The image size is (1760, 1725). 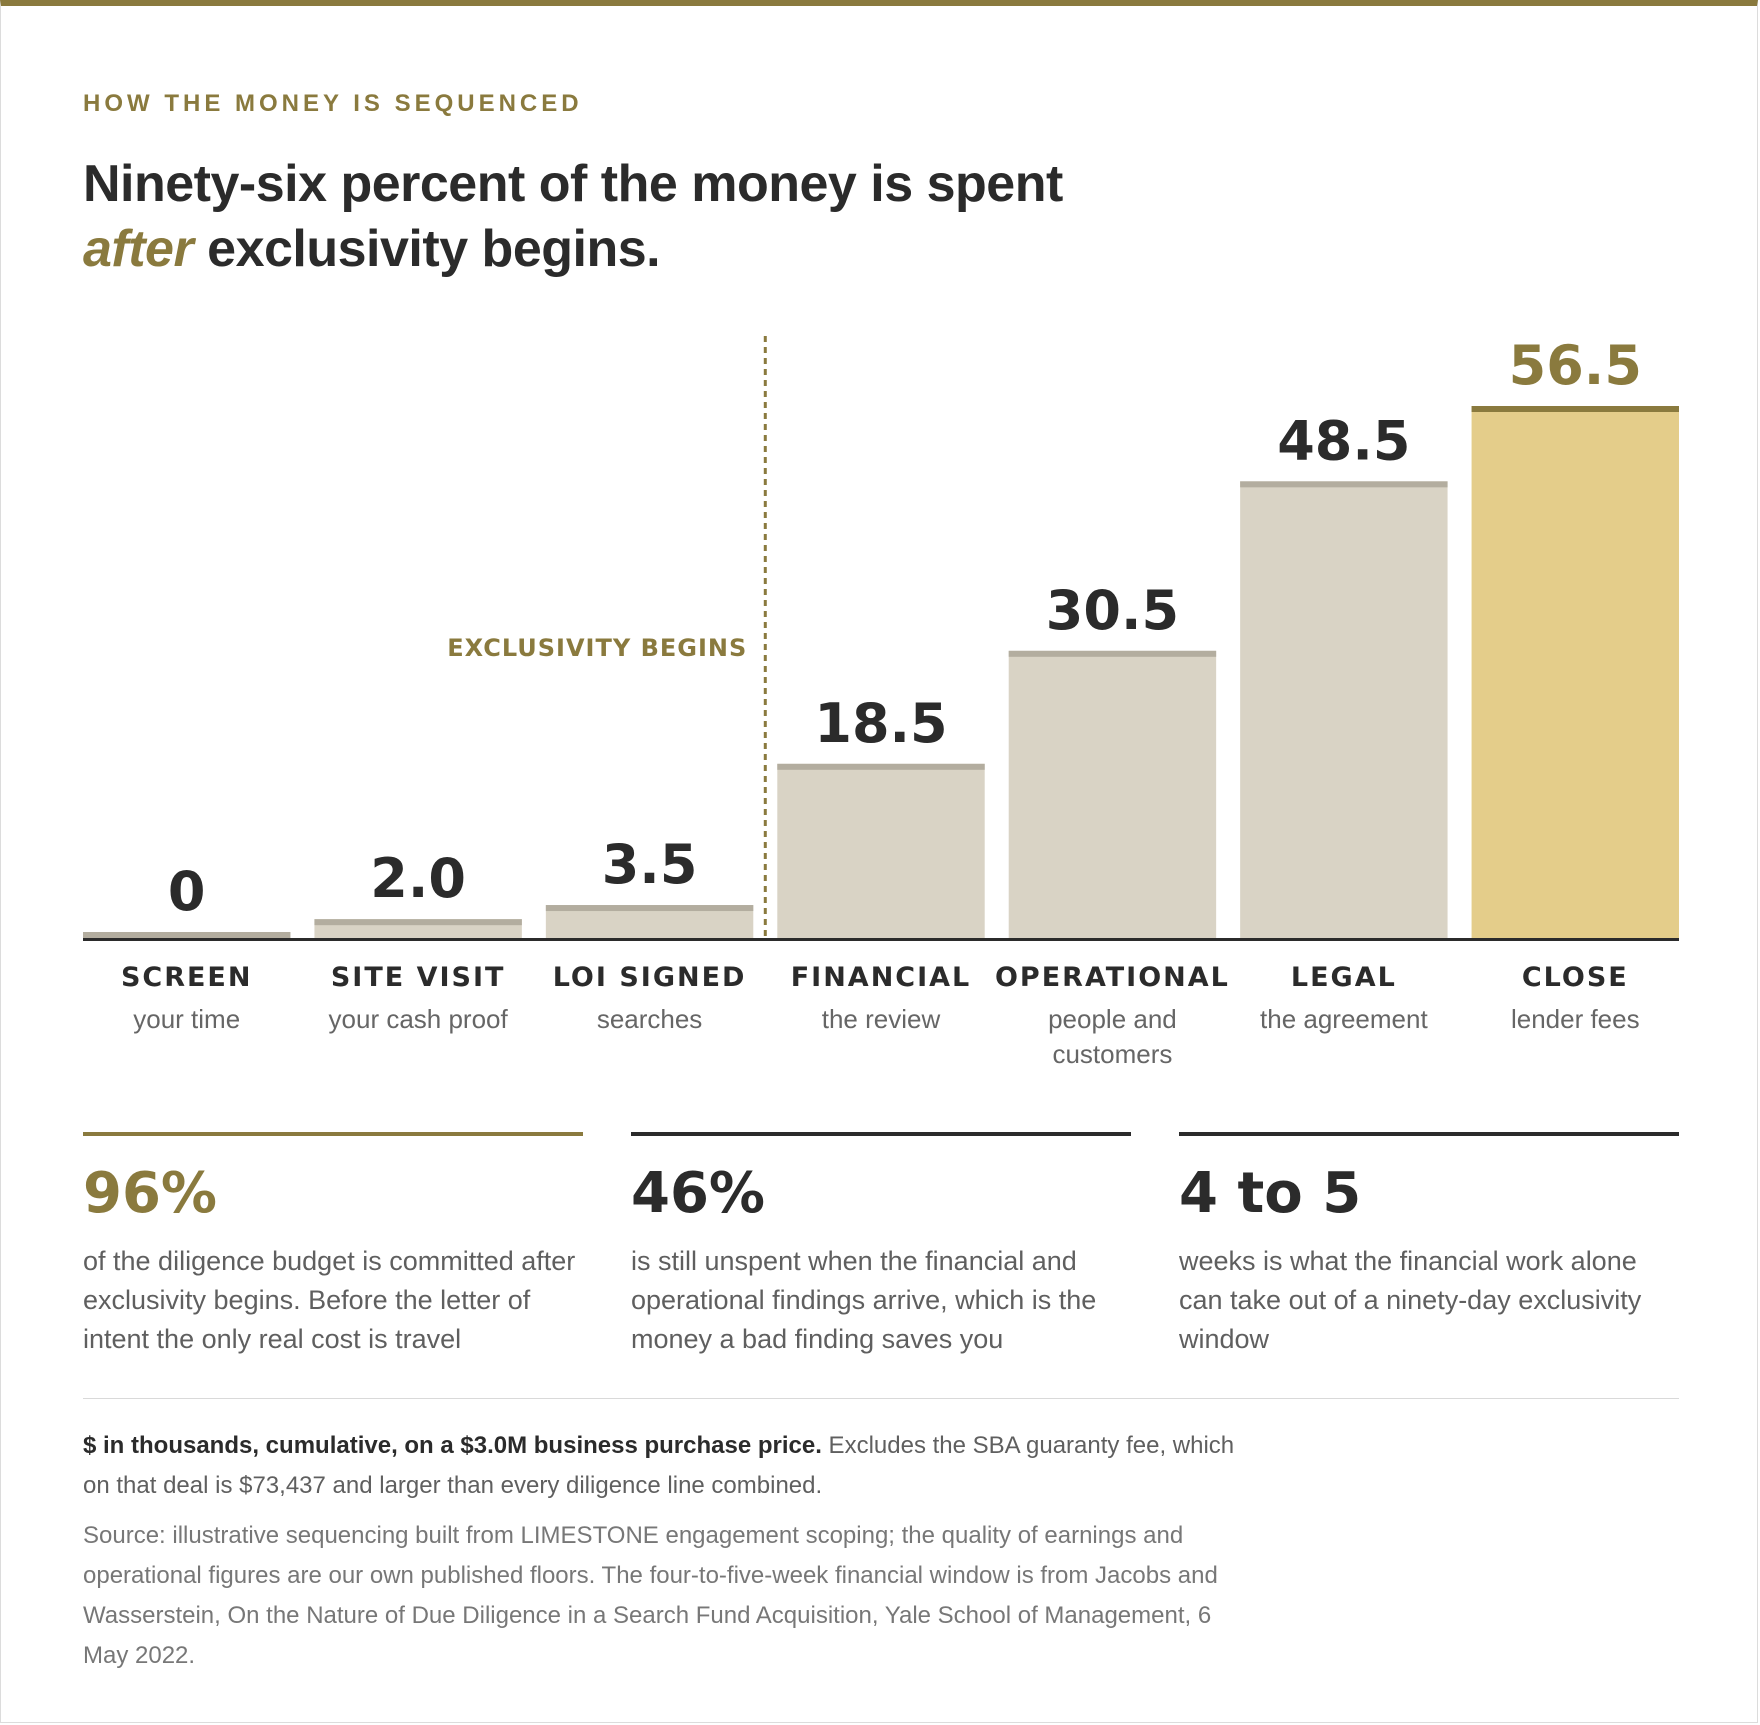 I want to click on bar-financial, so click(x=881, y=850).